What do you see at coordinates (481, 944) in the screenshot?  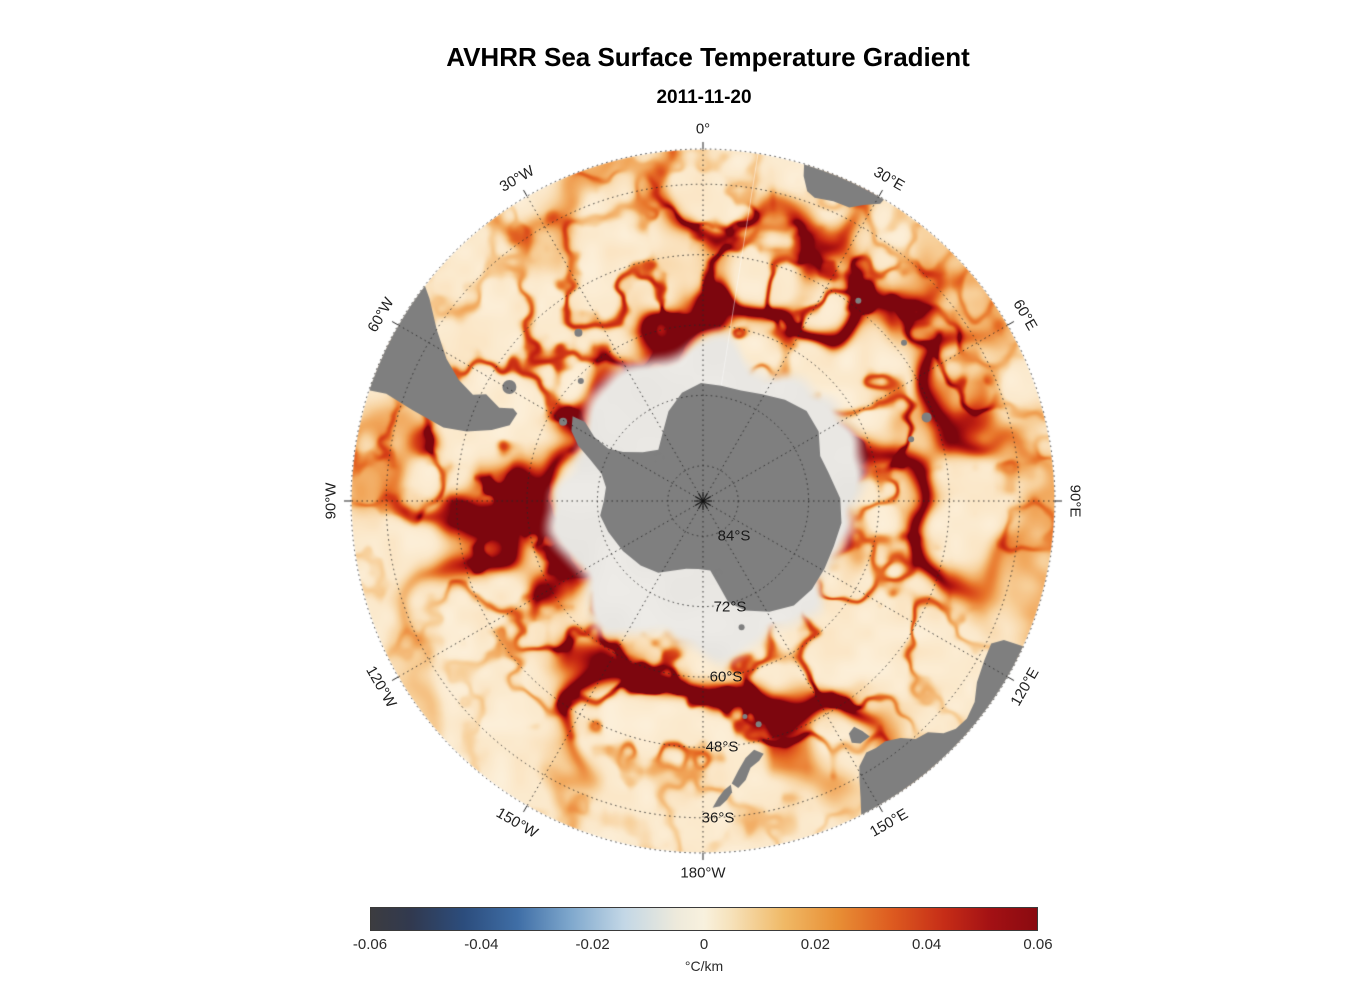 I see `colorbar-tick-1: -0.04` at bounding box center [481, 944].